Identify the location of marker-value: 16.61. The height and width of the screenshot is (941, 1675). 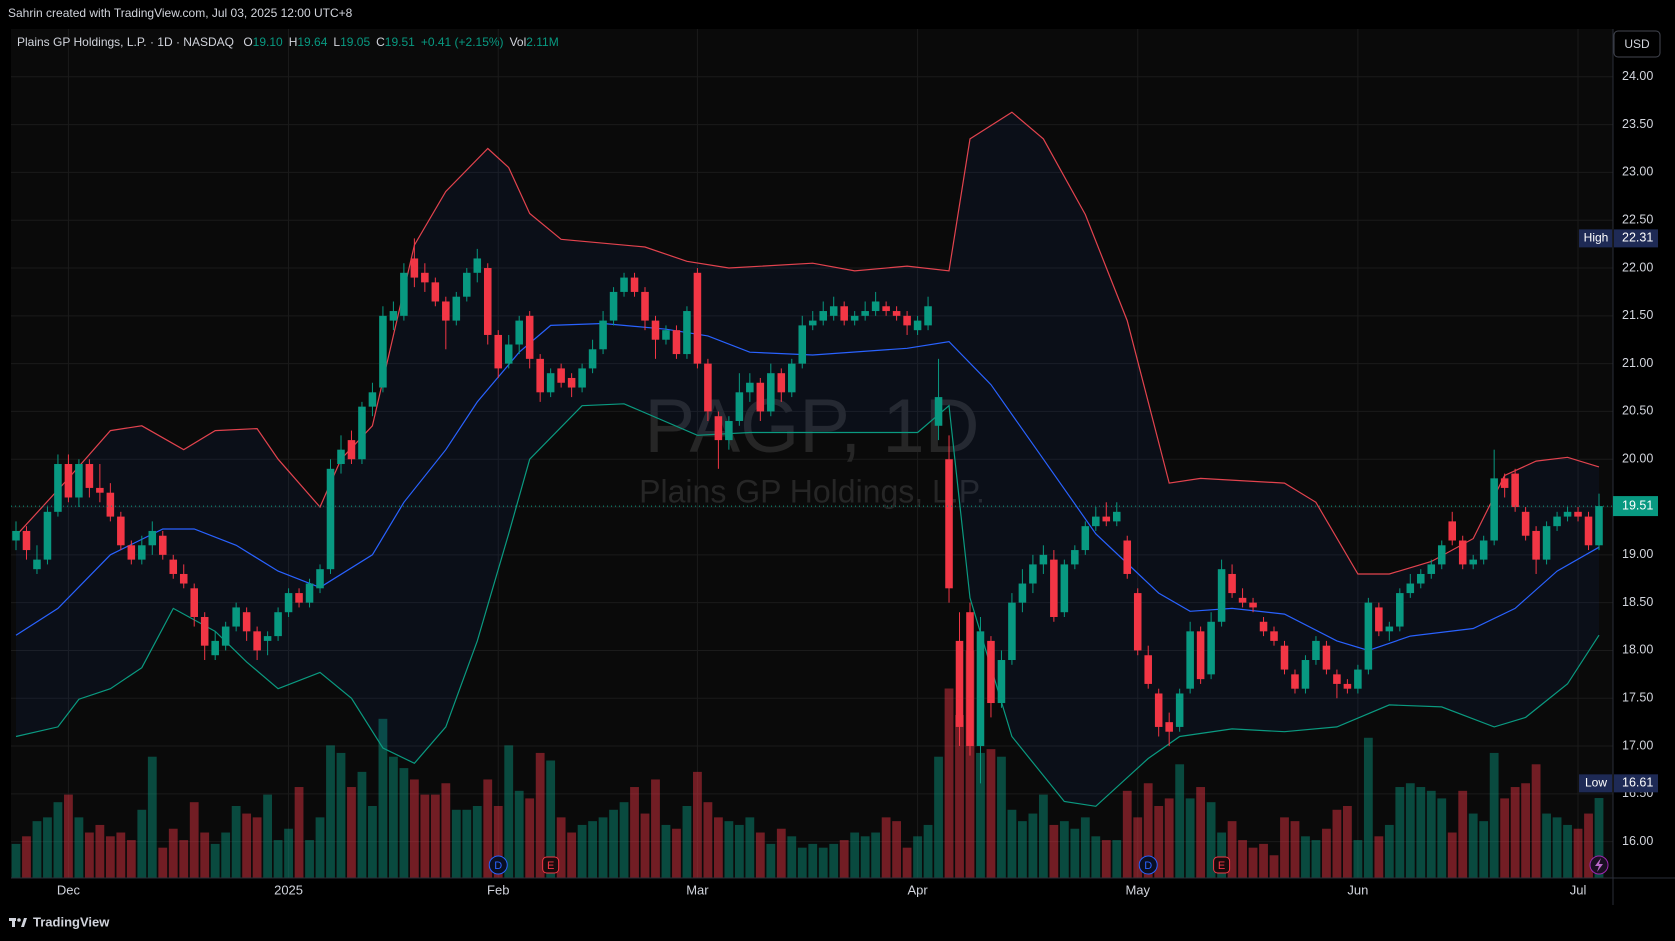
(1637, 783).